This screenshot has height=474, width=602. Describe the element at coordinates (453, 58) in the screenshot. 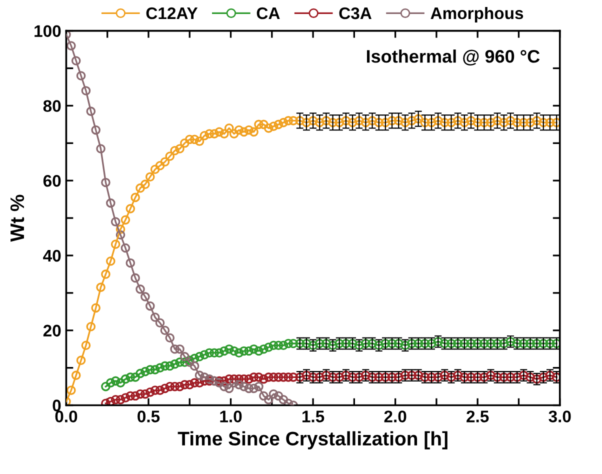

I see `annotation: Isothermal @ 960 °C` at that location.